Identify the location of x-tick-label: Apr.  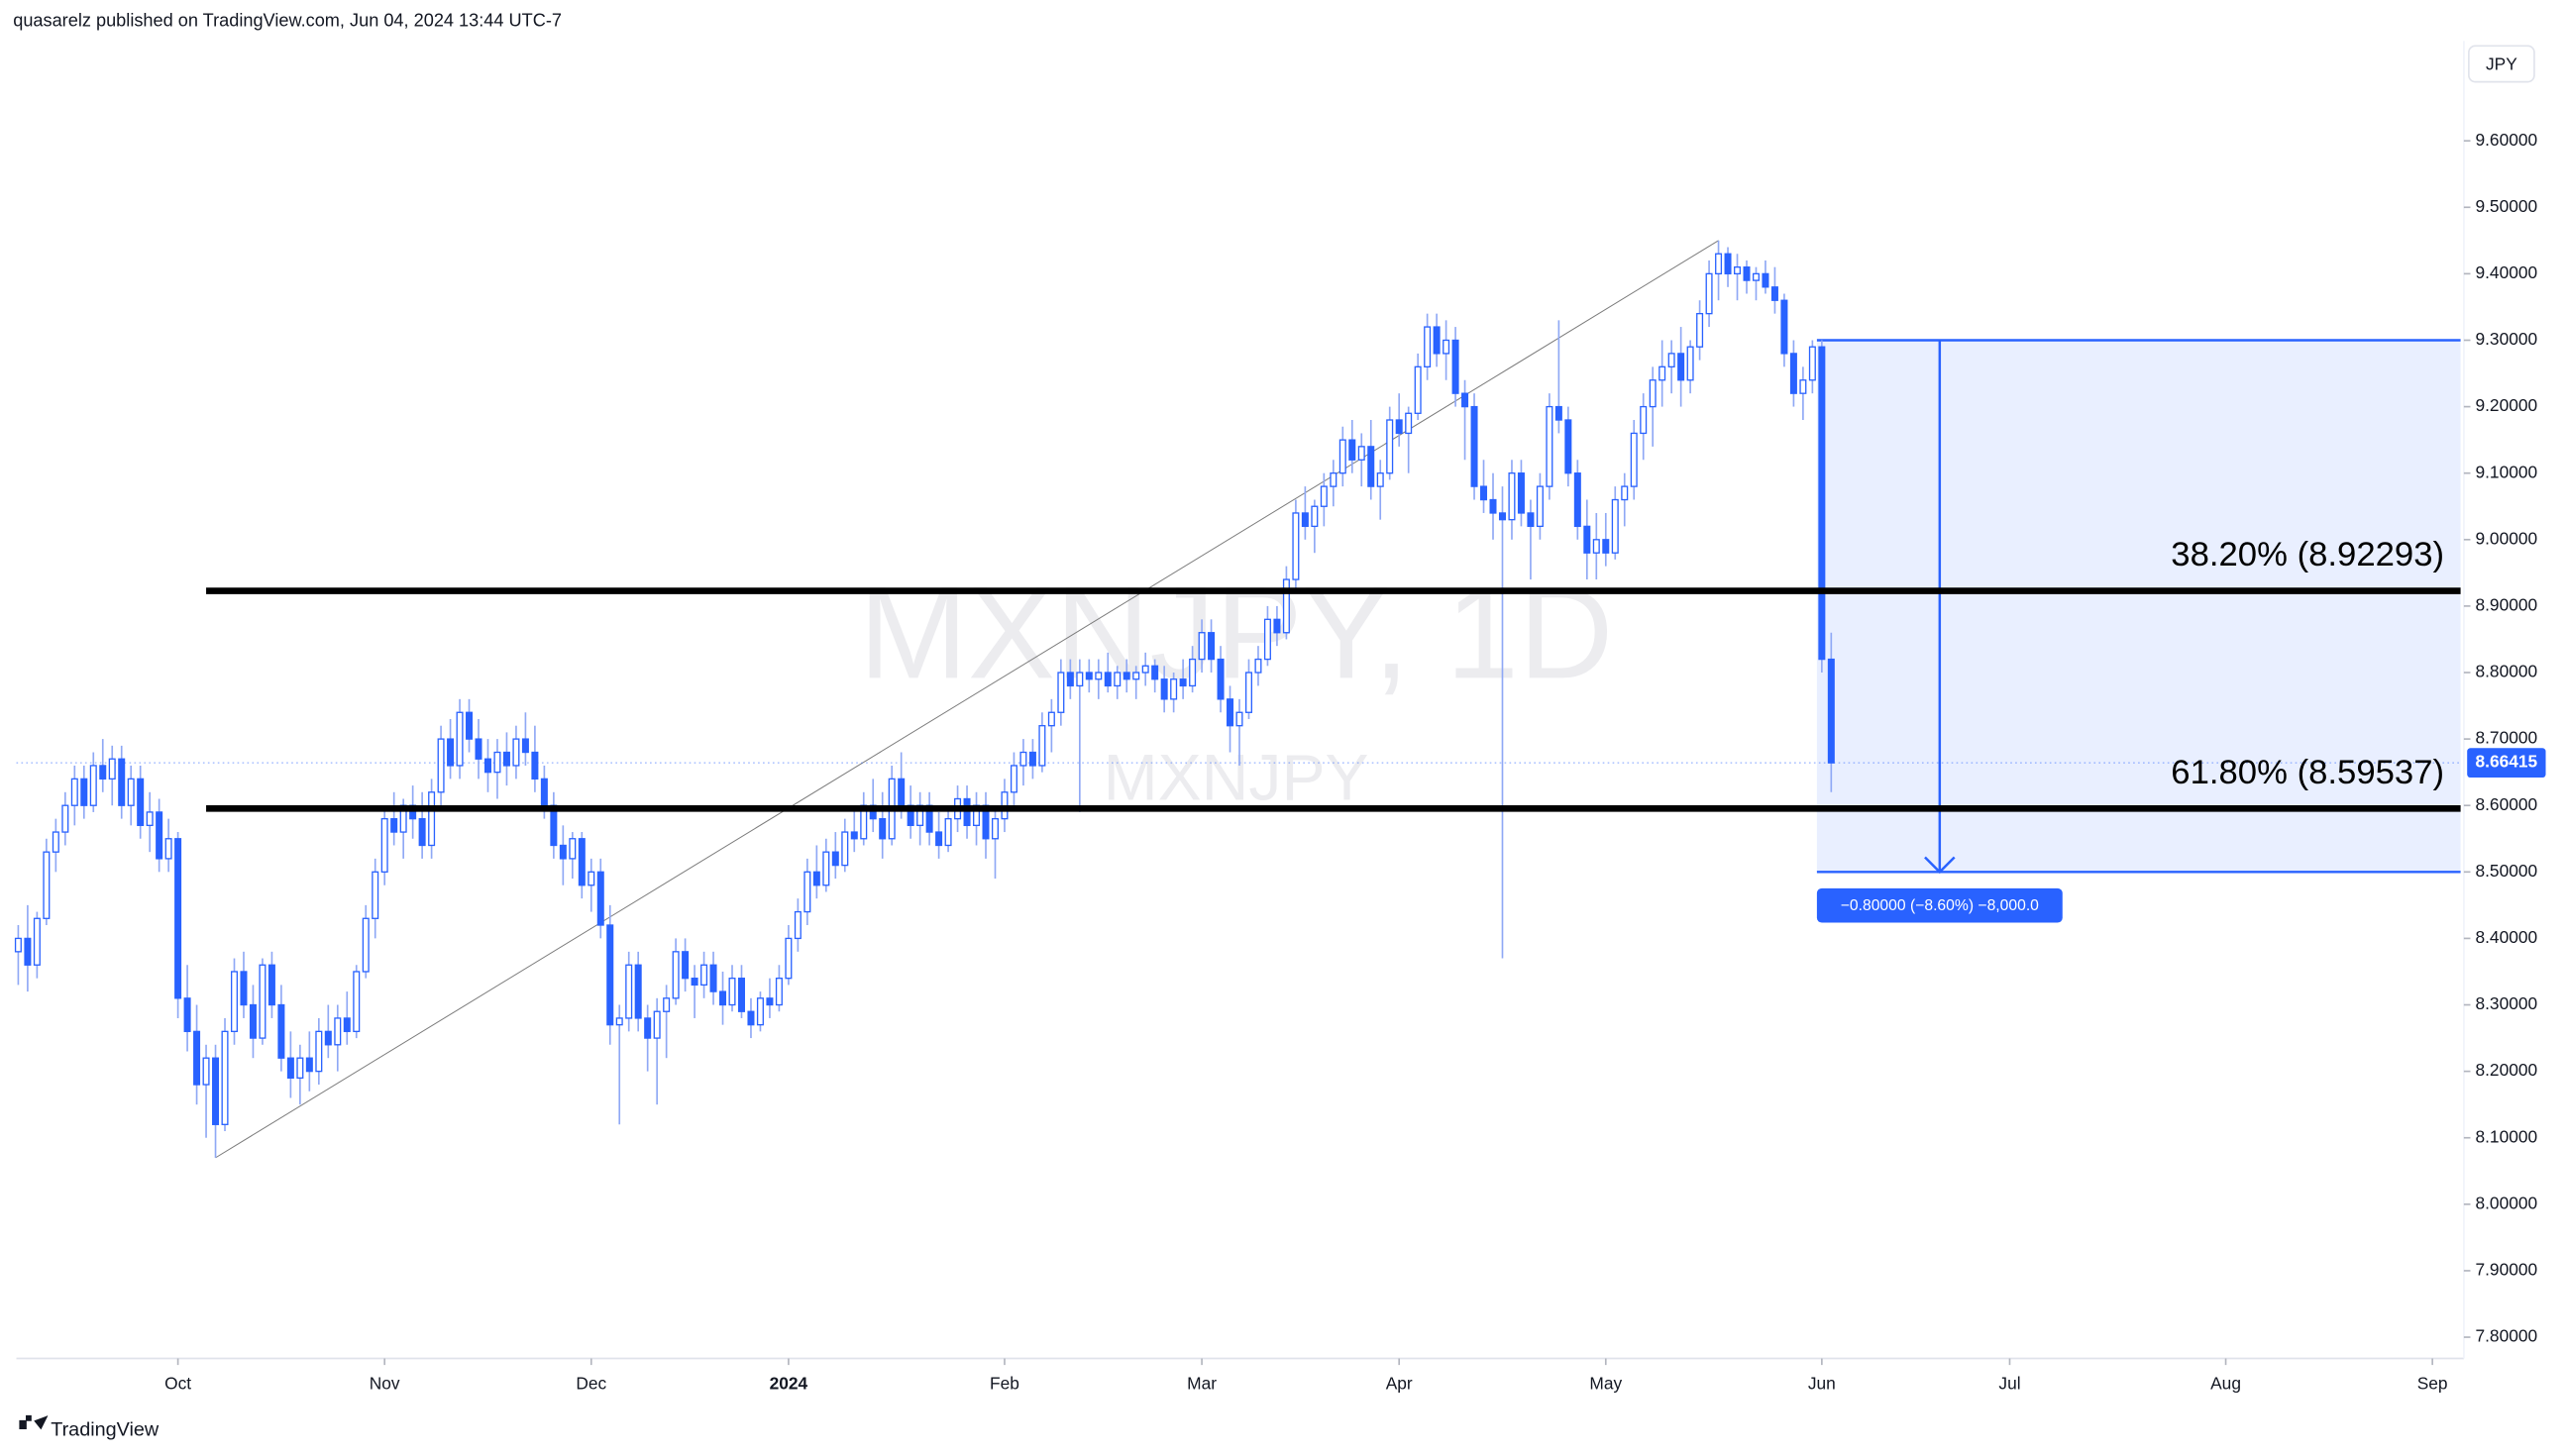
(1399, 1384).